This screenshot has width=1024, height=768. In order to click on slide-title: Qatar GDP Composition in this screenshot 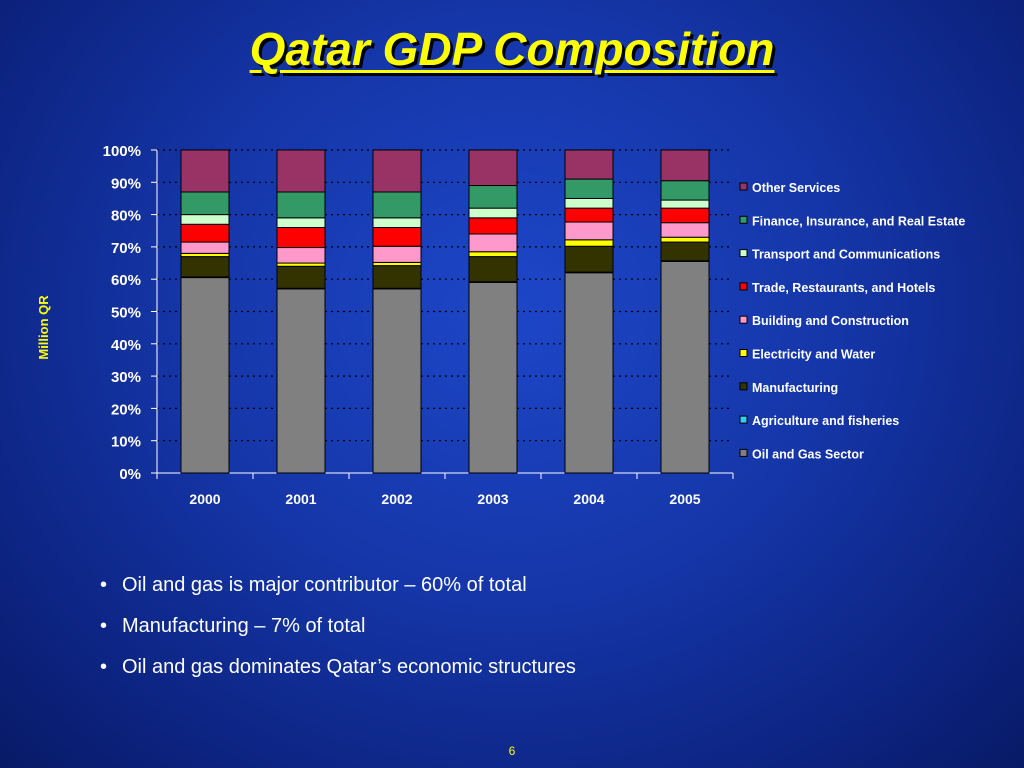, I will do `click(512, 49)`.